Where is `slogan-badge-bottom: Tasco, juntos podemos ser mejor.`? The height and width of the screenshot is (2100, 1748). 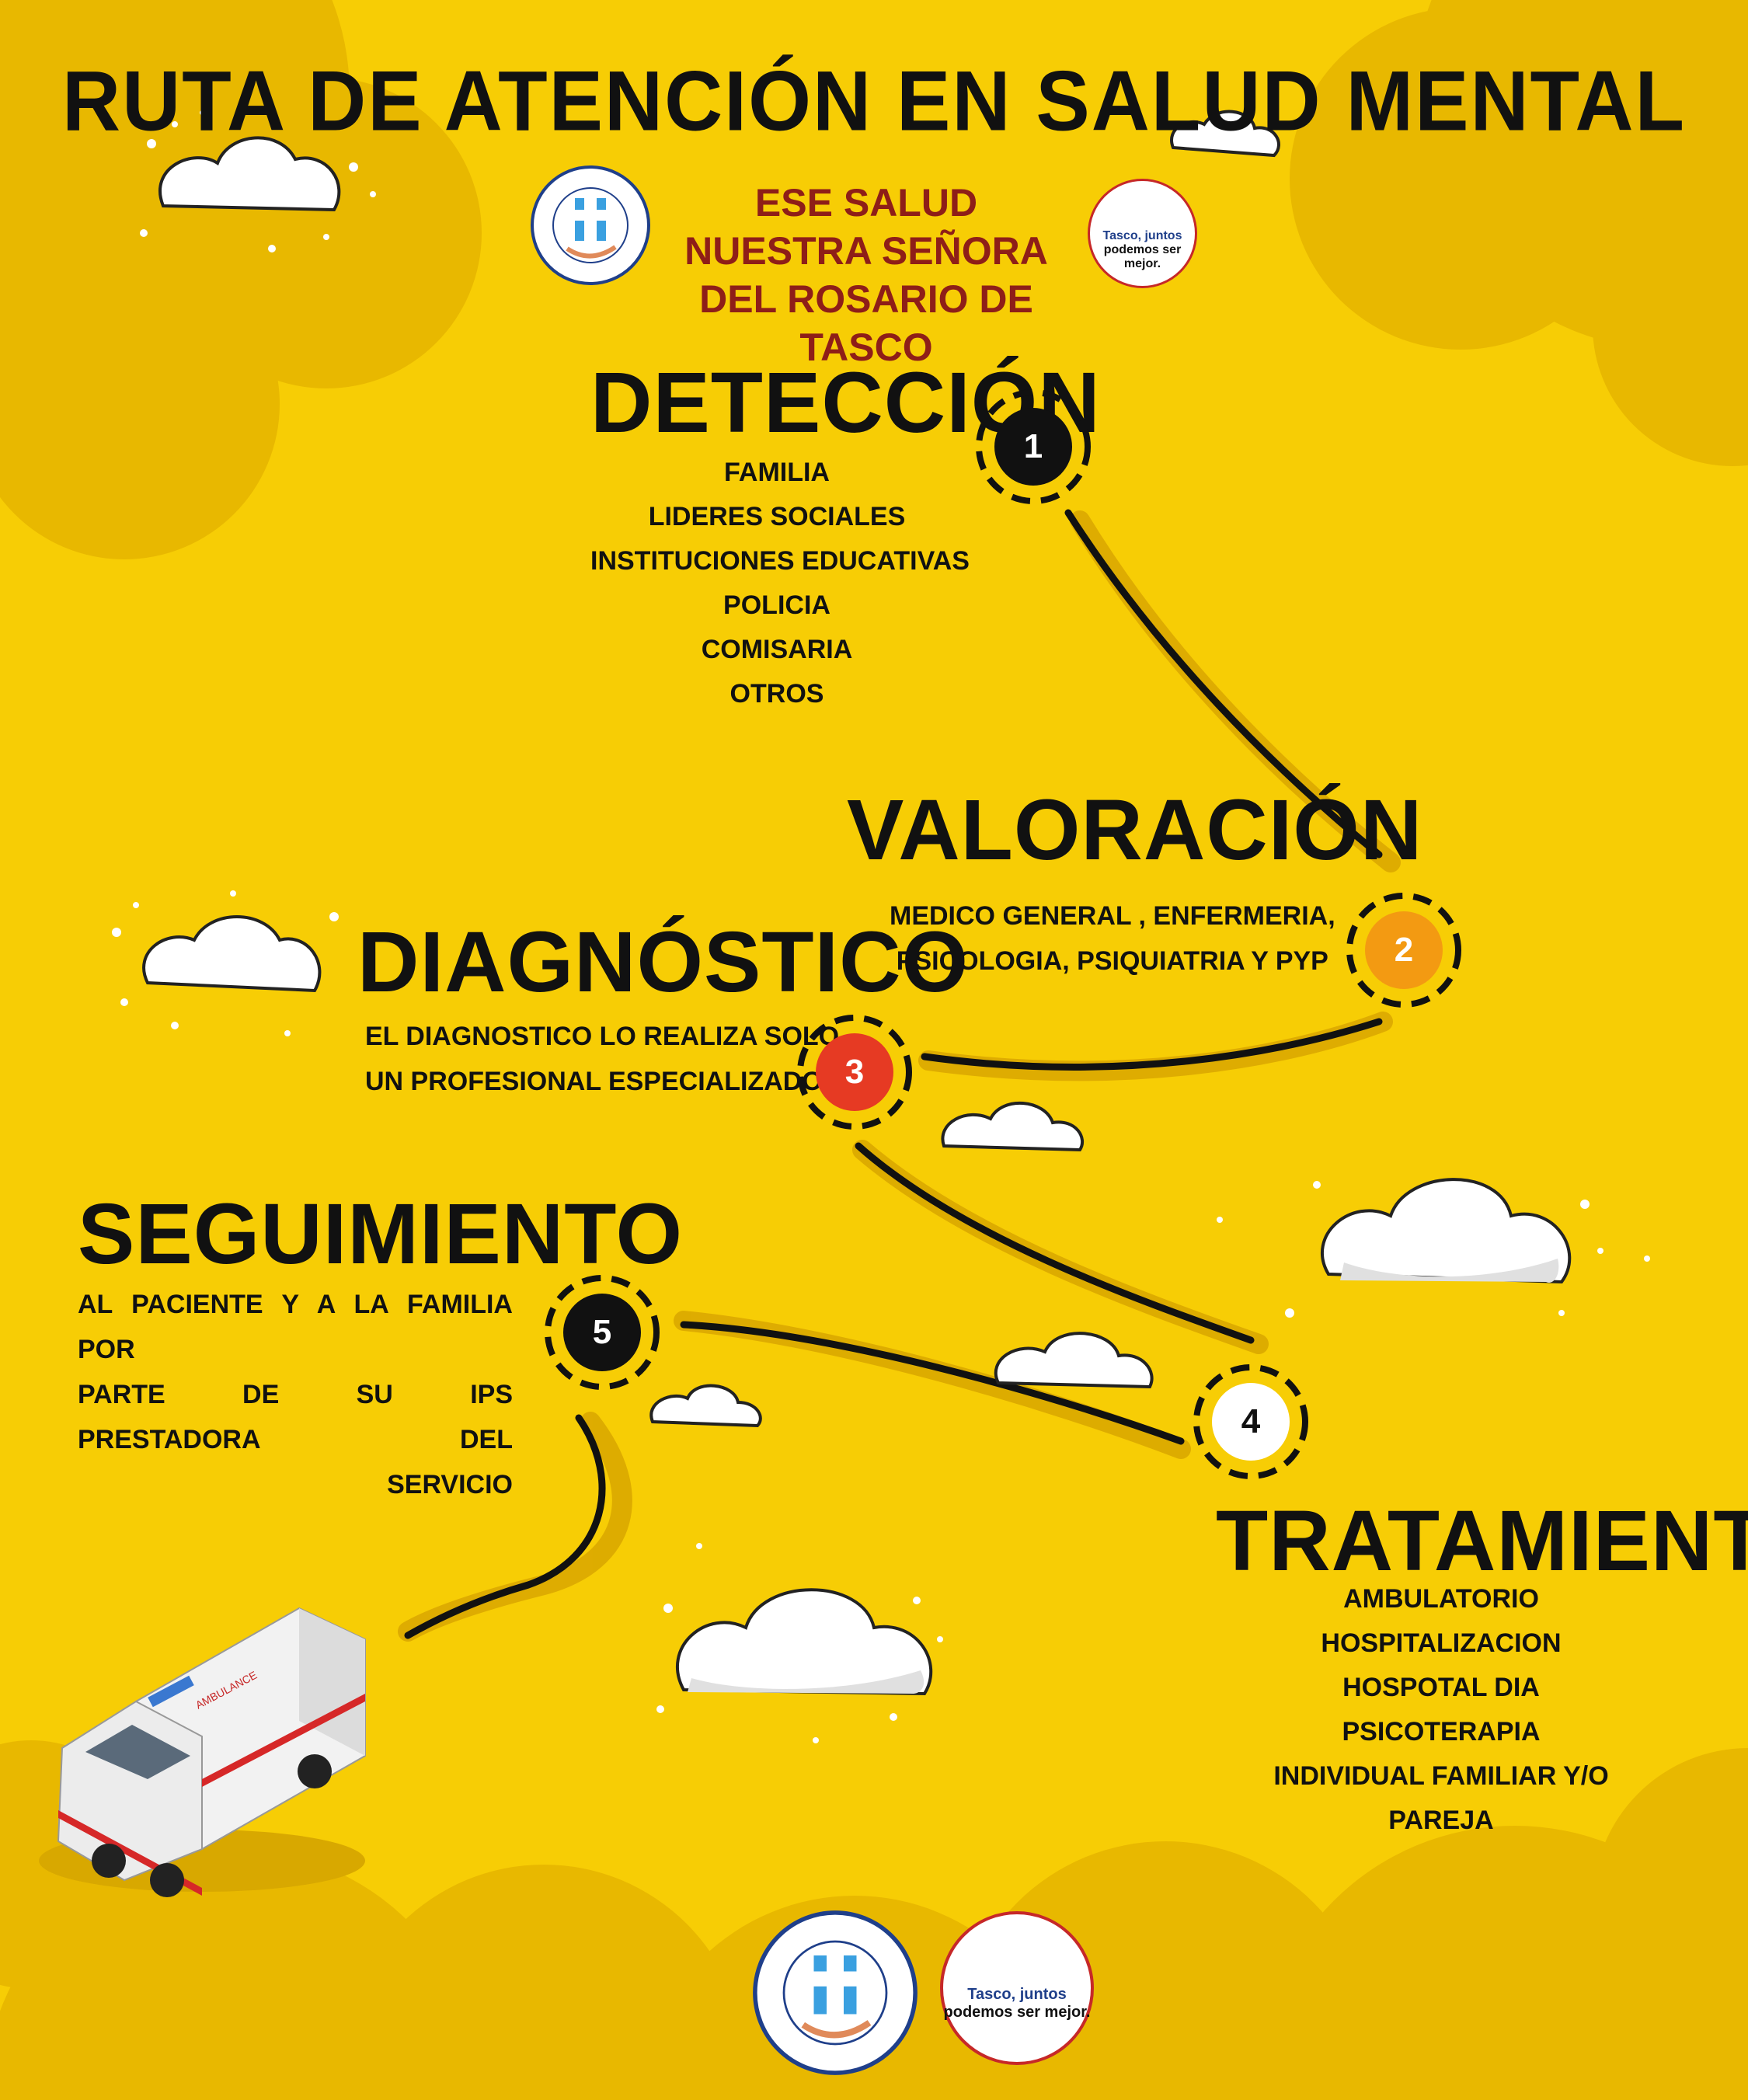 slogan-badge-bottom: Tasco, juntos podemos ser mejor. is located at coordinates (1017, 1988).